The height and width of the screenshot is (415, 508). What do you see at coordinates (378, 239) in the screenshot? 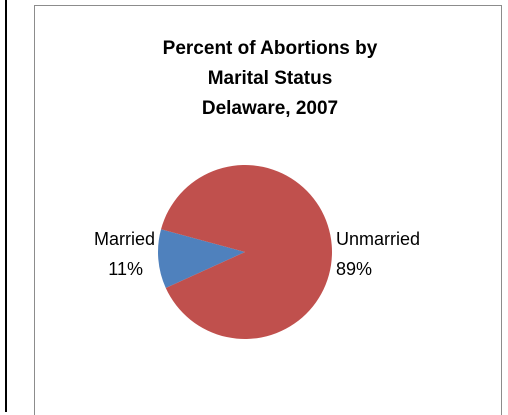
I see `category-label: Unmarried` at bounding box center [378, 239].